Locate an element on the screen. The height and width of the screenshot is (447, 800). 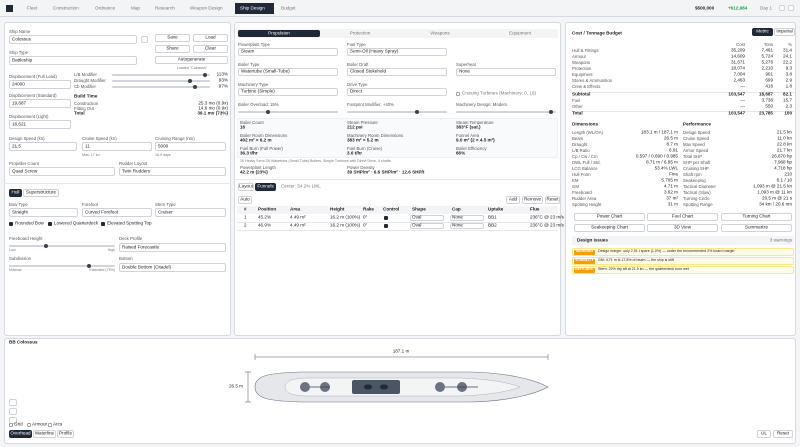
add: Add is located at coordinates (513, 199).